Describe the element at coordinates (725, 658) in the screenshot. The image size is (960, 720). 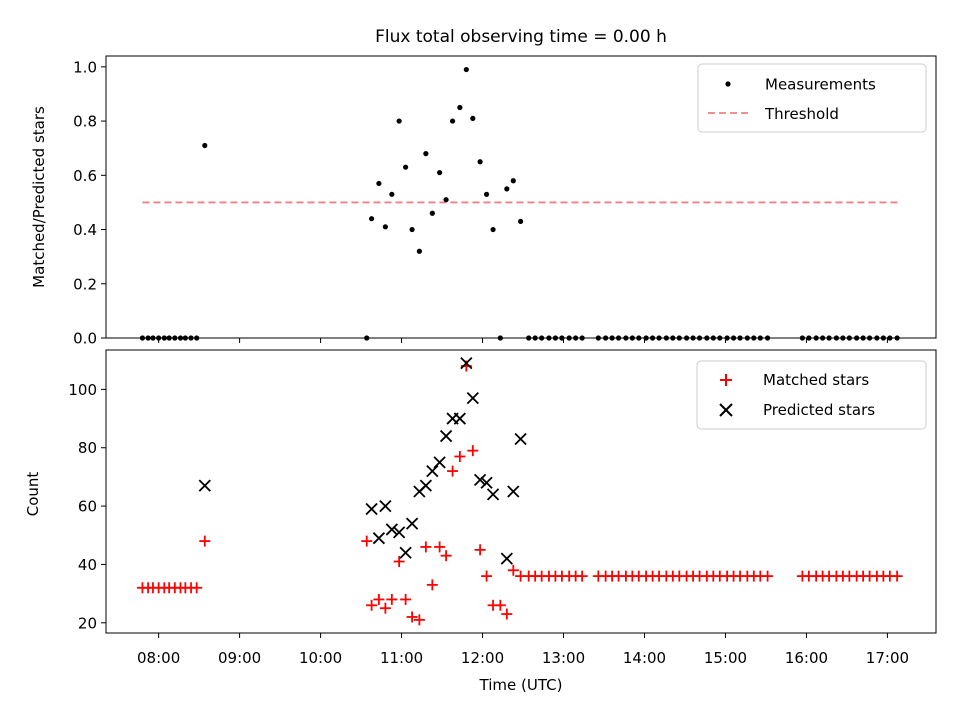
I see `count-xtick-label: 15:00` at that location.